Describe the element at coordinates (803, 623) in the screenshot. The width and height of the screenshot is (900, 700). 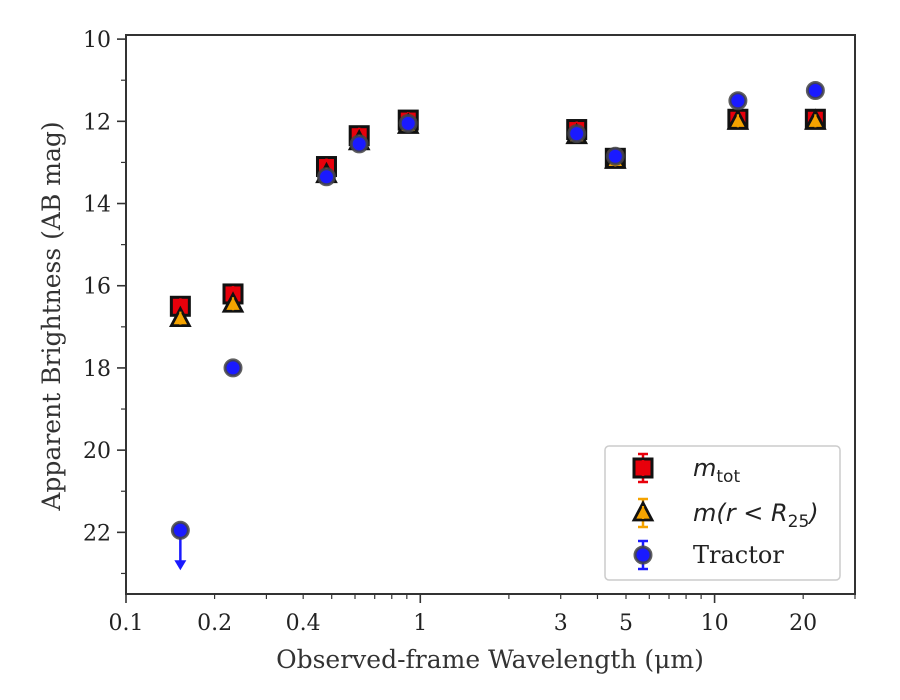
I see `x-tick-label: 20` at that location.